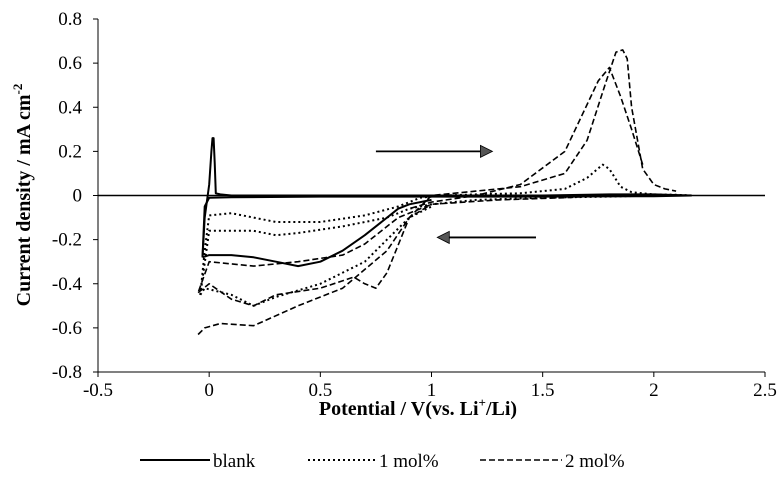 This screenshot has height=479, width=781. What do you see at coordinates (320, 390) in the screenshot?
I see `x-tick-label: 0.5` at bounding box center [320, 390].